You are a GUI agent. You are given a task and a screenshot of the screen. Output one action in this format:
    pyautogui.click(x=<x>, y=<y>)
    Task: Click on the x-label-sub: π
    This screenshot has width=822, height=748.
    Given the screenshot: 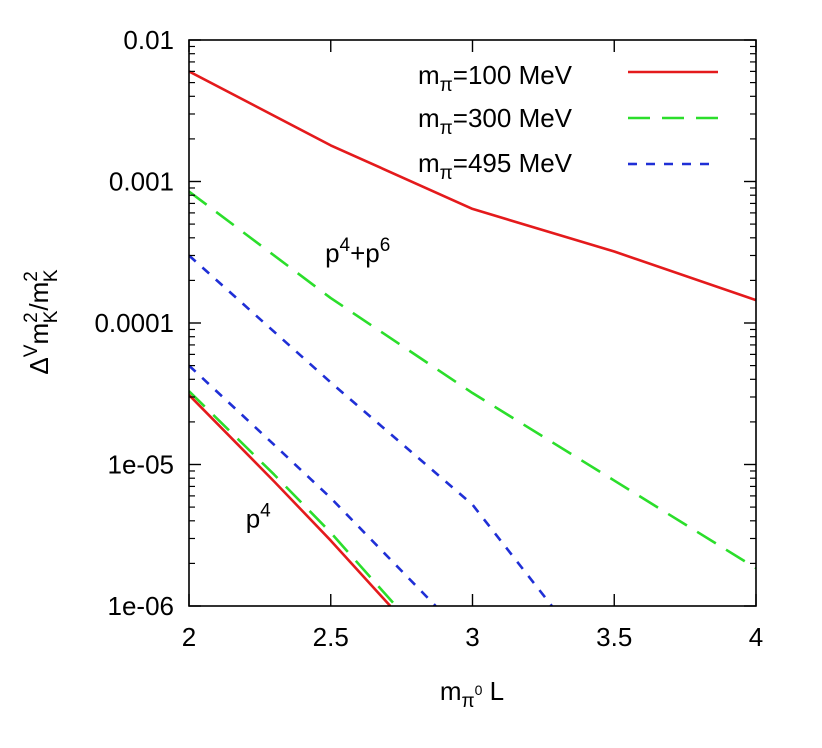 What is the action you would take?
    pyautogui.click(x=468, y=701)
    